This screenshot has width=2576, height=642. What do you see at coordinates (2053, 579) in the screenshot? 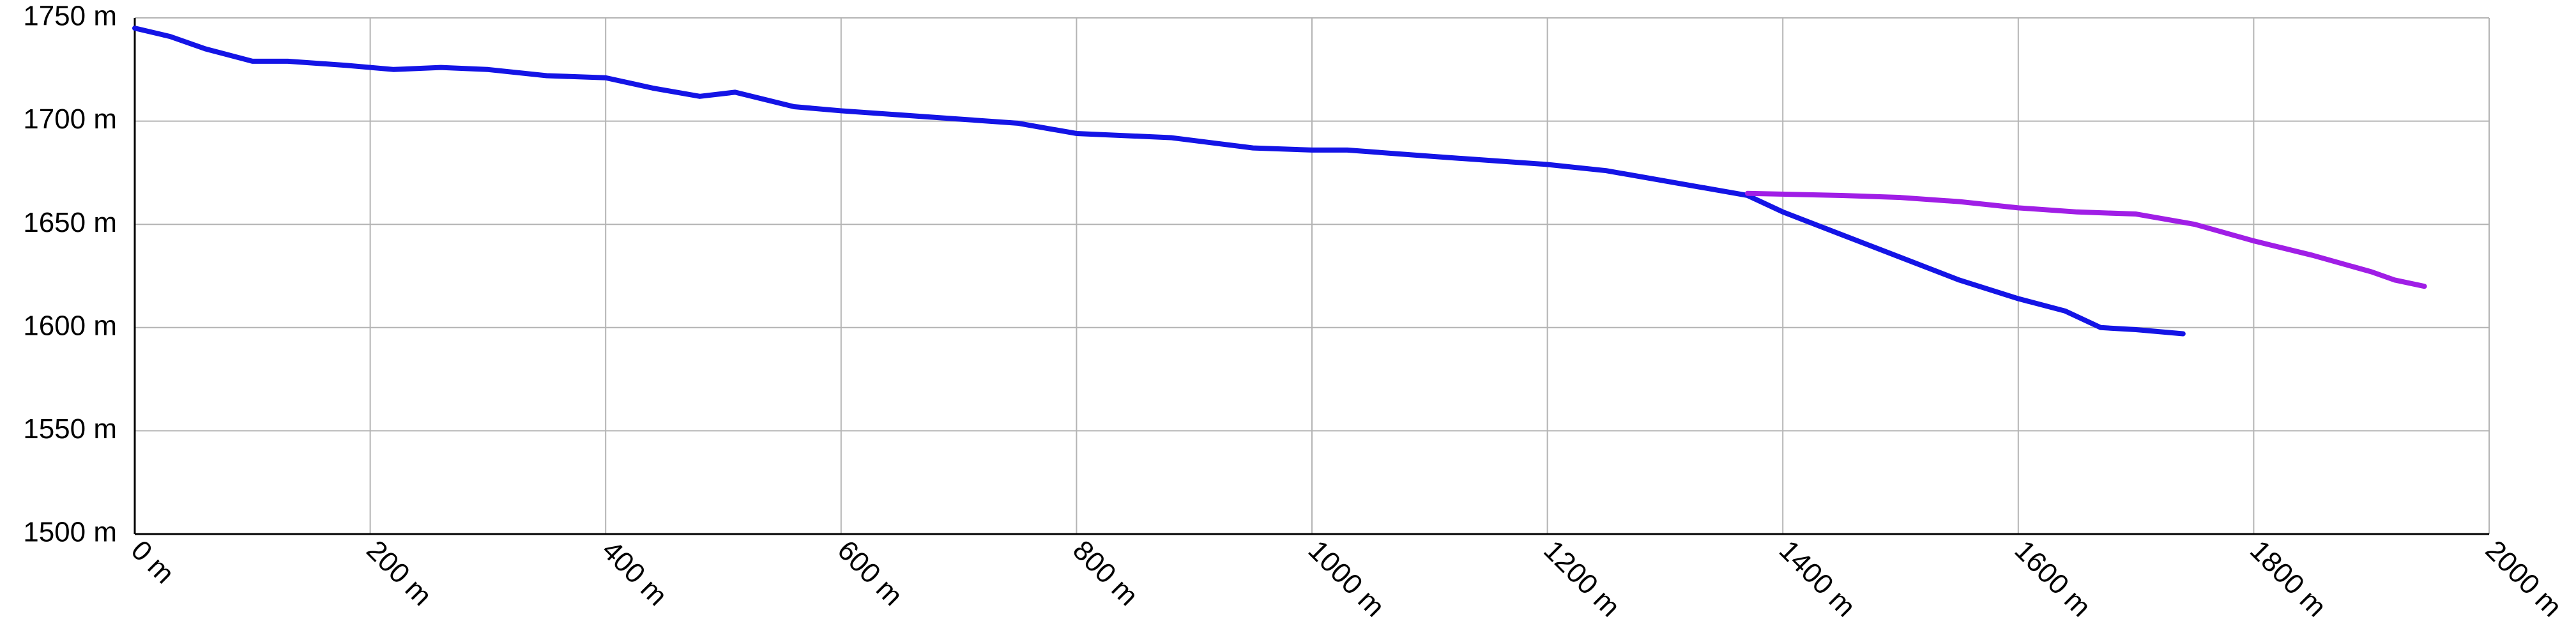
I see `x-tick-label: 1600 m` at bounding box center [2053, 579].